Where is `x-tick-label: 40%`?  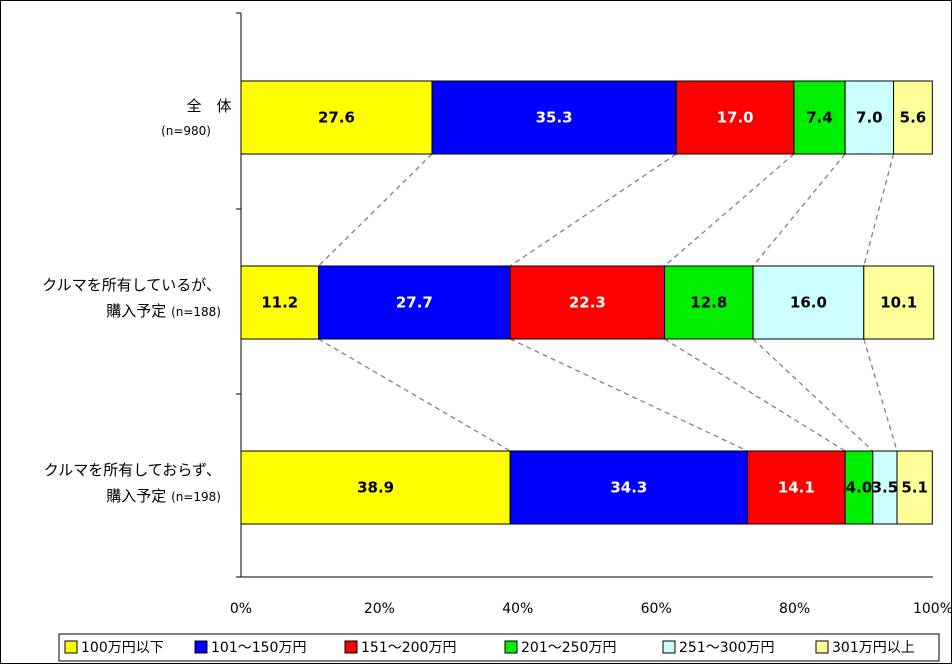 x-tick-label: 40% is located at coordinates (517, 609).